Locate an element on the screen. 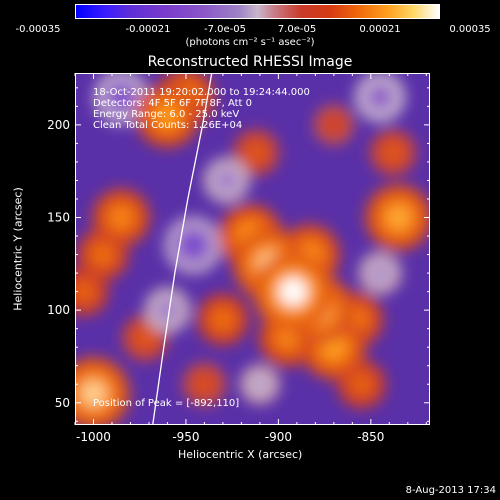 This screenshot has height=500, width=500. y-axis-tick-label: 200 is located at coordinates (58, 125).